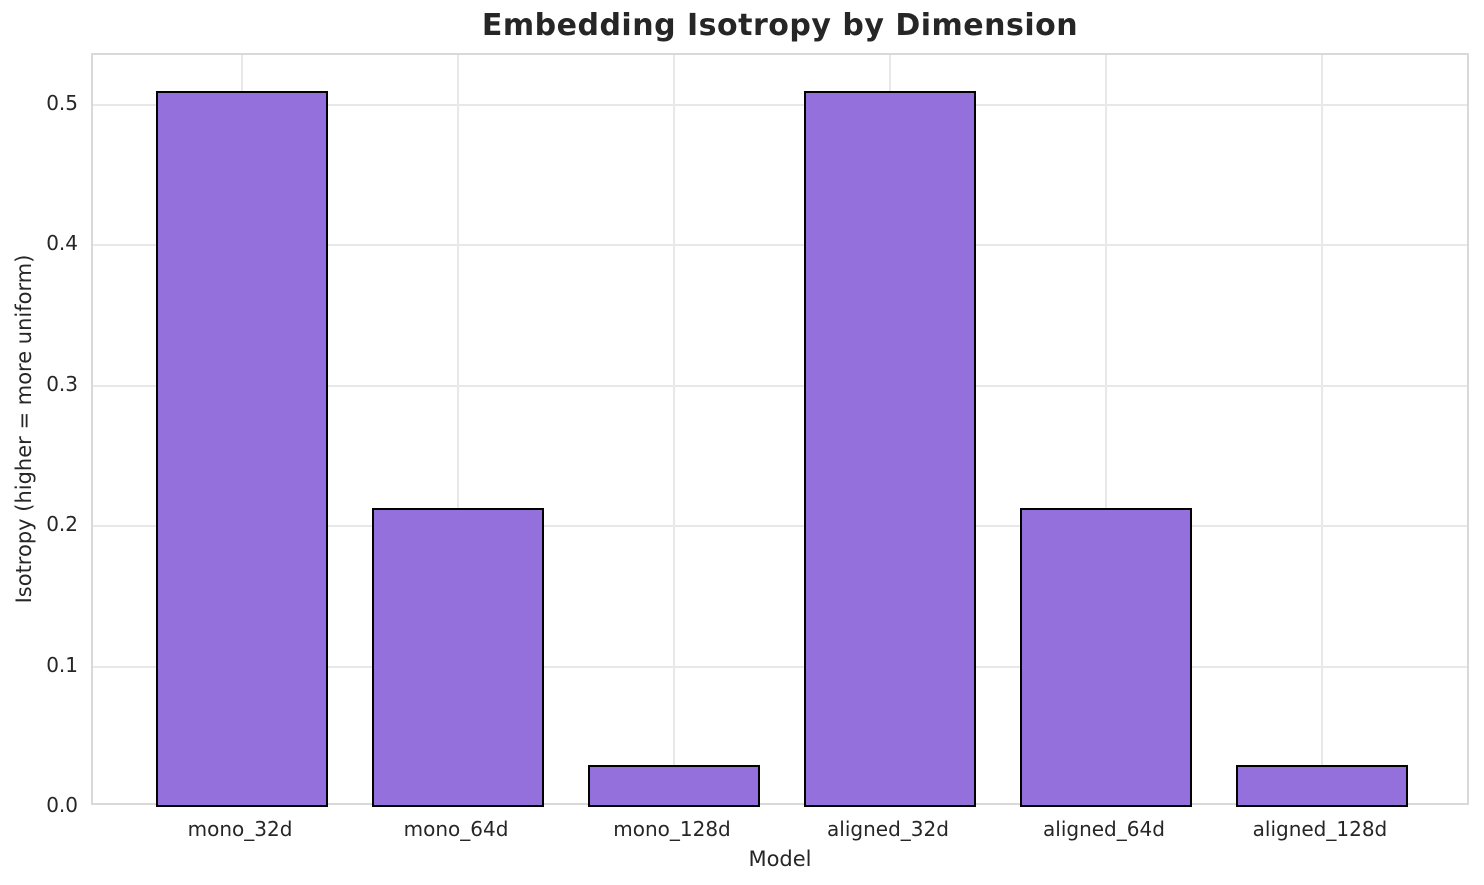 Image resolution: width=1484 pixels, height=885 pixels. Describe the element at coordinates (456, 829) in the screenshot. I see `x-tick-label: mono_64d` at that location.